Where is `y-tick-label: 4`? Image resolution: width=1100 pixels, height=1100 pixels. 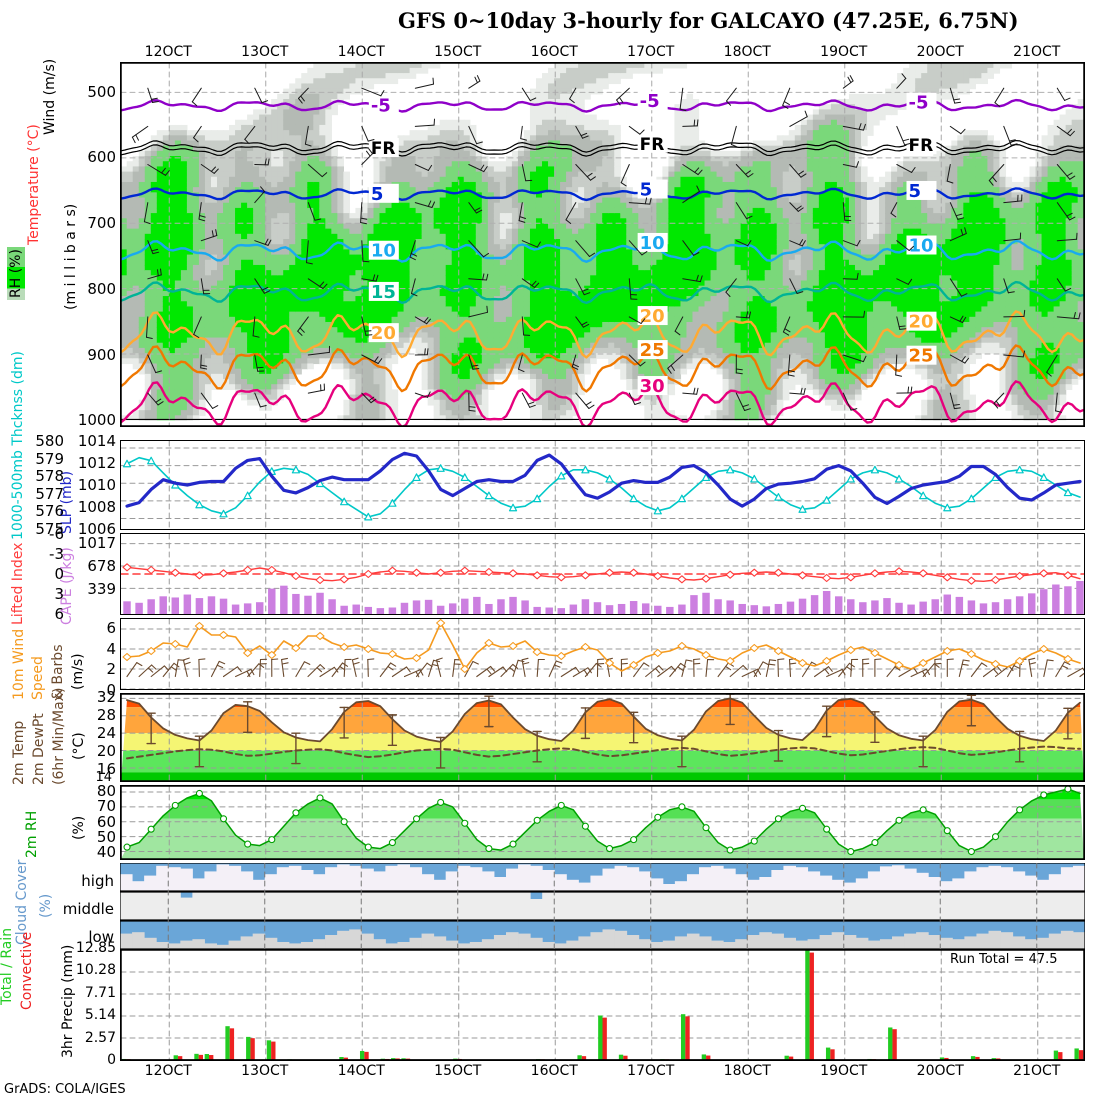
y-tick-label: 4 is located at coordinates (111, 648).